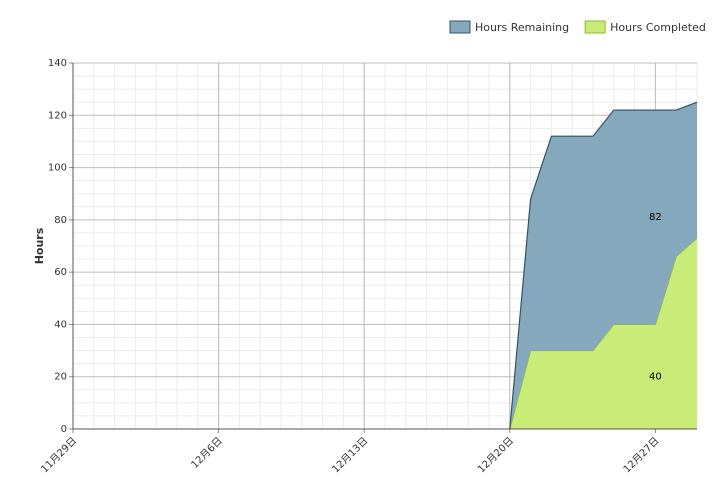 This screenshot has height=504, width=720. What do you see at coordinates (64, 429) in the screenshot?
I see `y-tick-label: 0` at bounding box center [64, 429].